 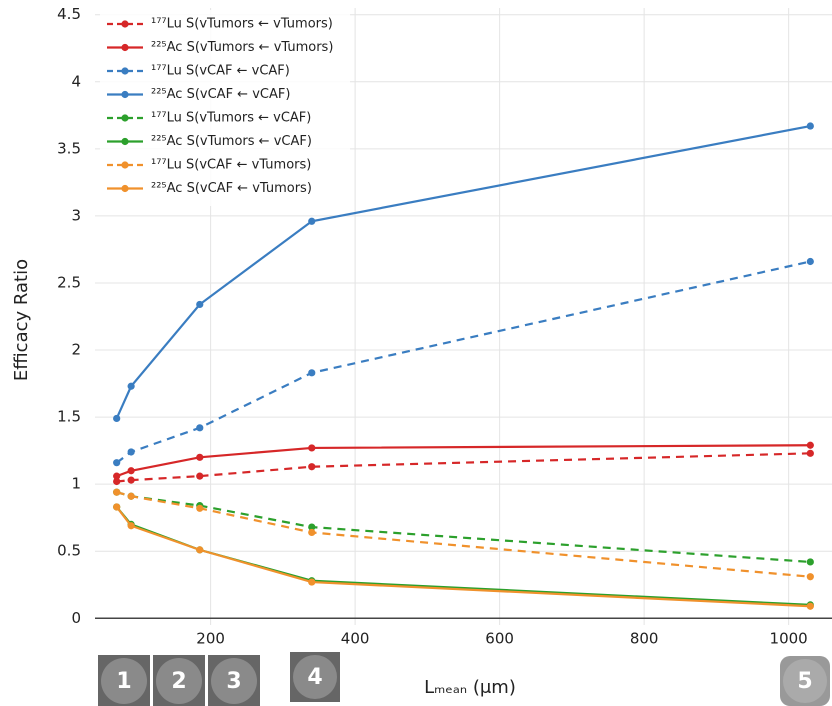 What do you see at coordinates (69, 148) in the screenshot?
I see `y-tick-label: 3.5` at bounding box center [69, 148].